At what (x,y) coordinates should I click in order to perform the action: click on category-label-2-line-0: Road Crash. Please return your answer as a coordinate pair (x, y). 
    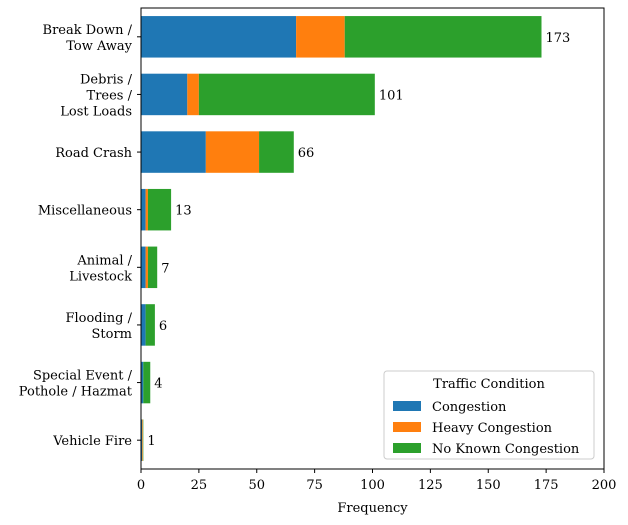
    Looking at the image, I should click on (93, 153).